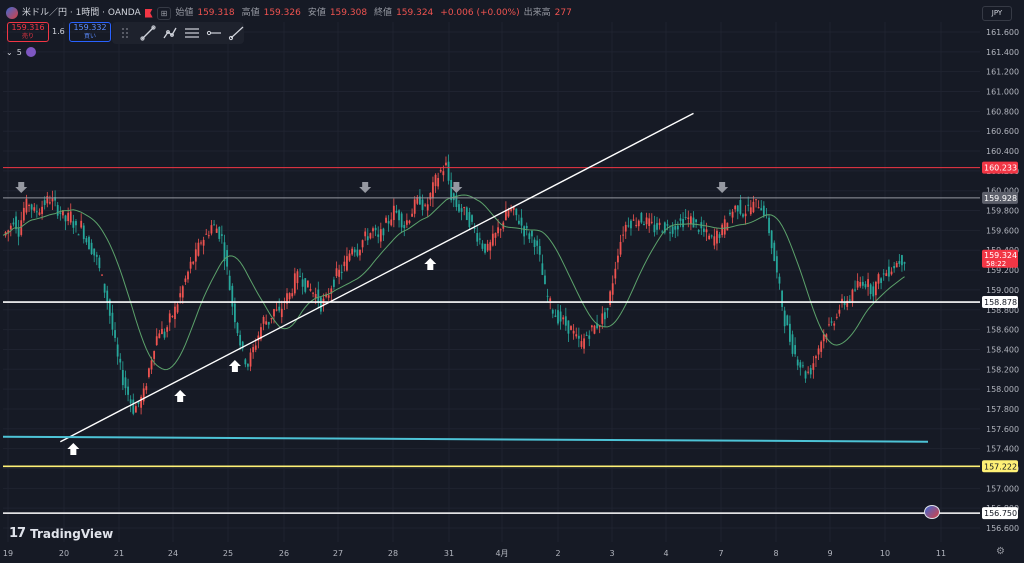 The height and width of the screenshot is (563, 1024). I want to click on x-tick-label: 7, so click(720, 553).